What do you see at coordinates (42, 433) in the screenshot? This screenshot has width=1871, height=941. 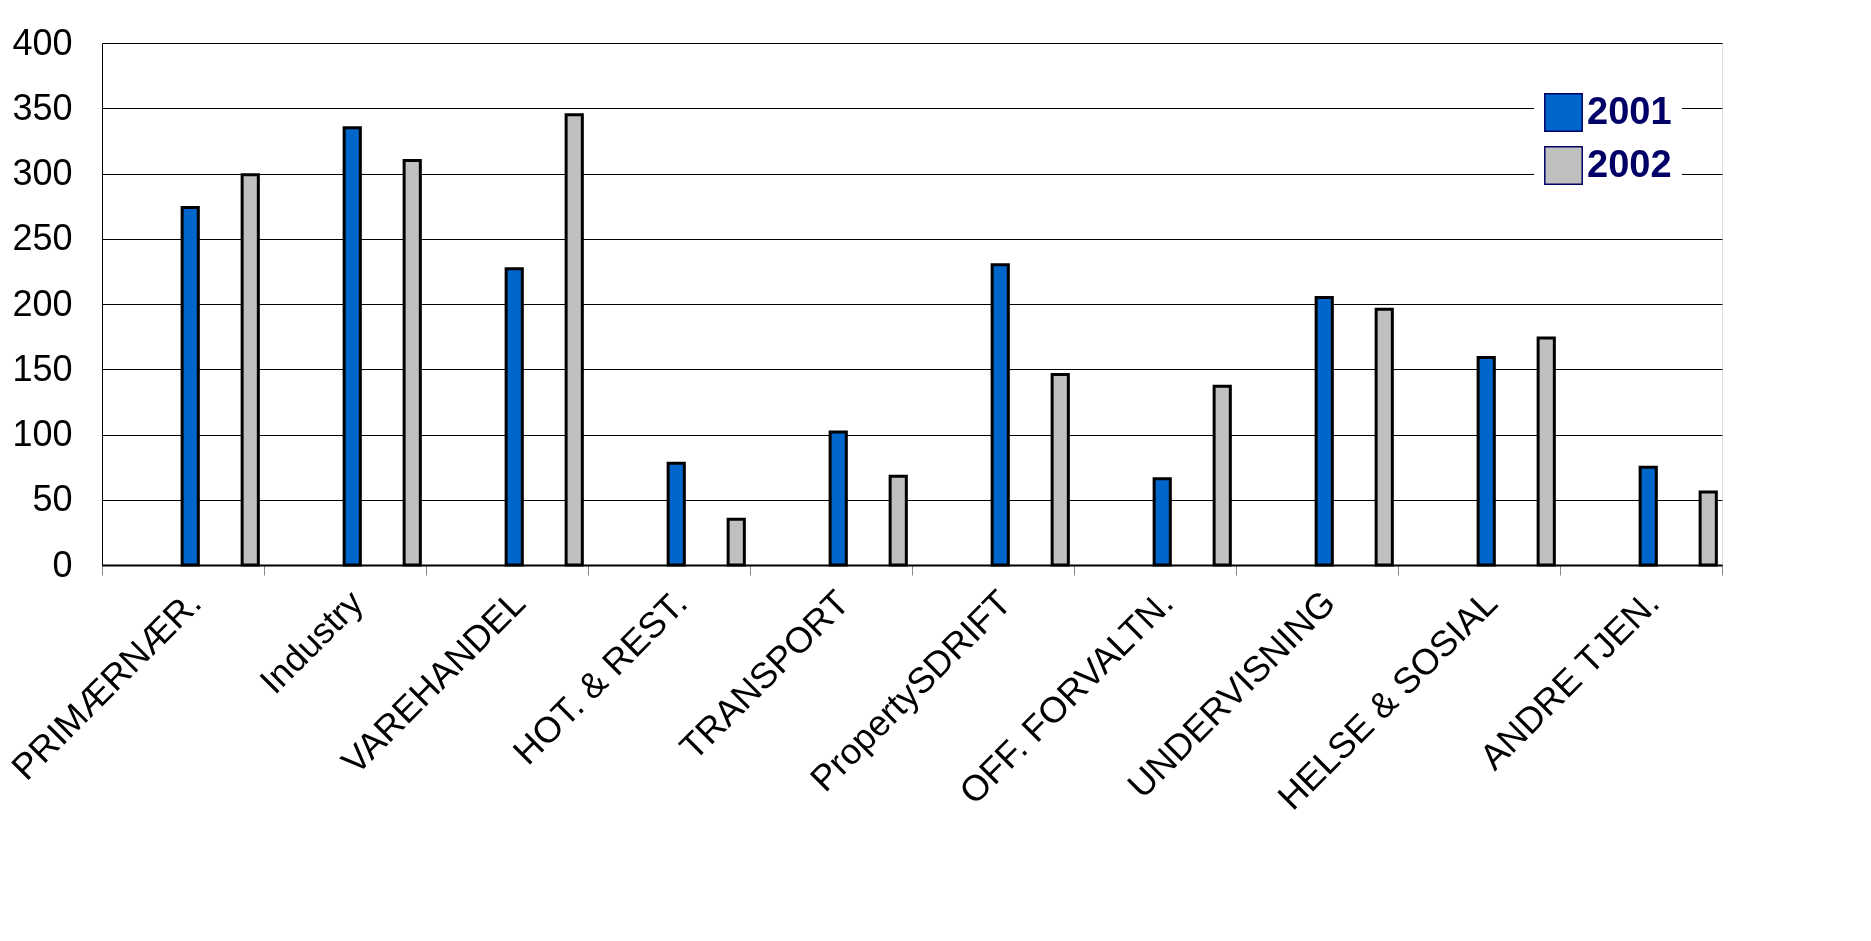 I see `y-tick-label: 100` at bounding box center [42, 433].